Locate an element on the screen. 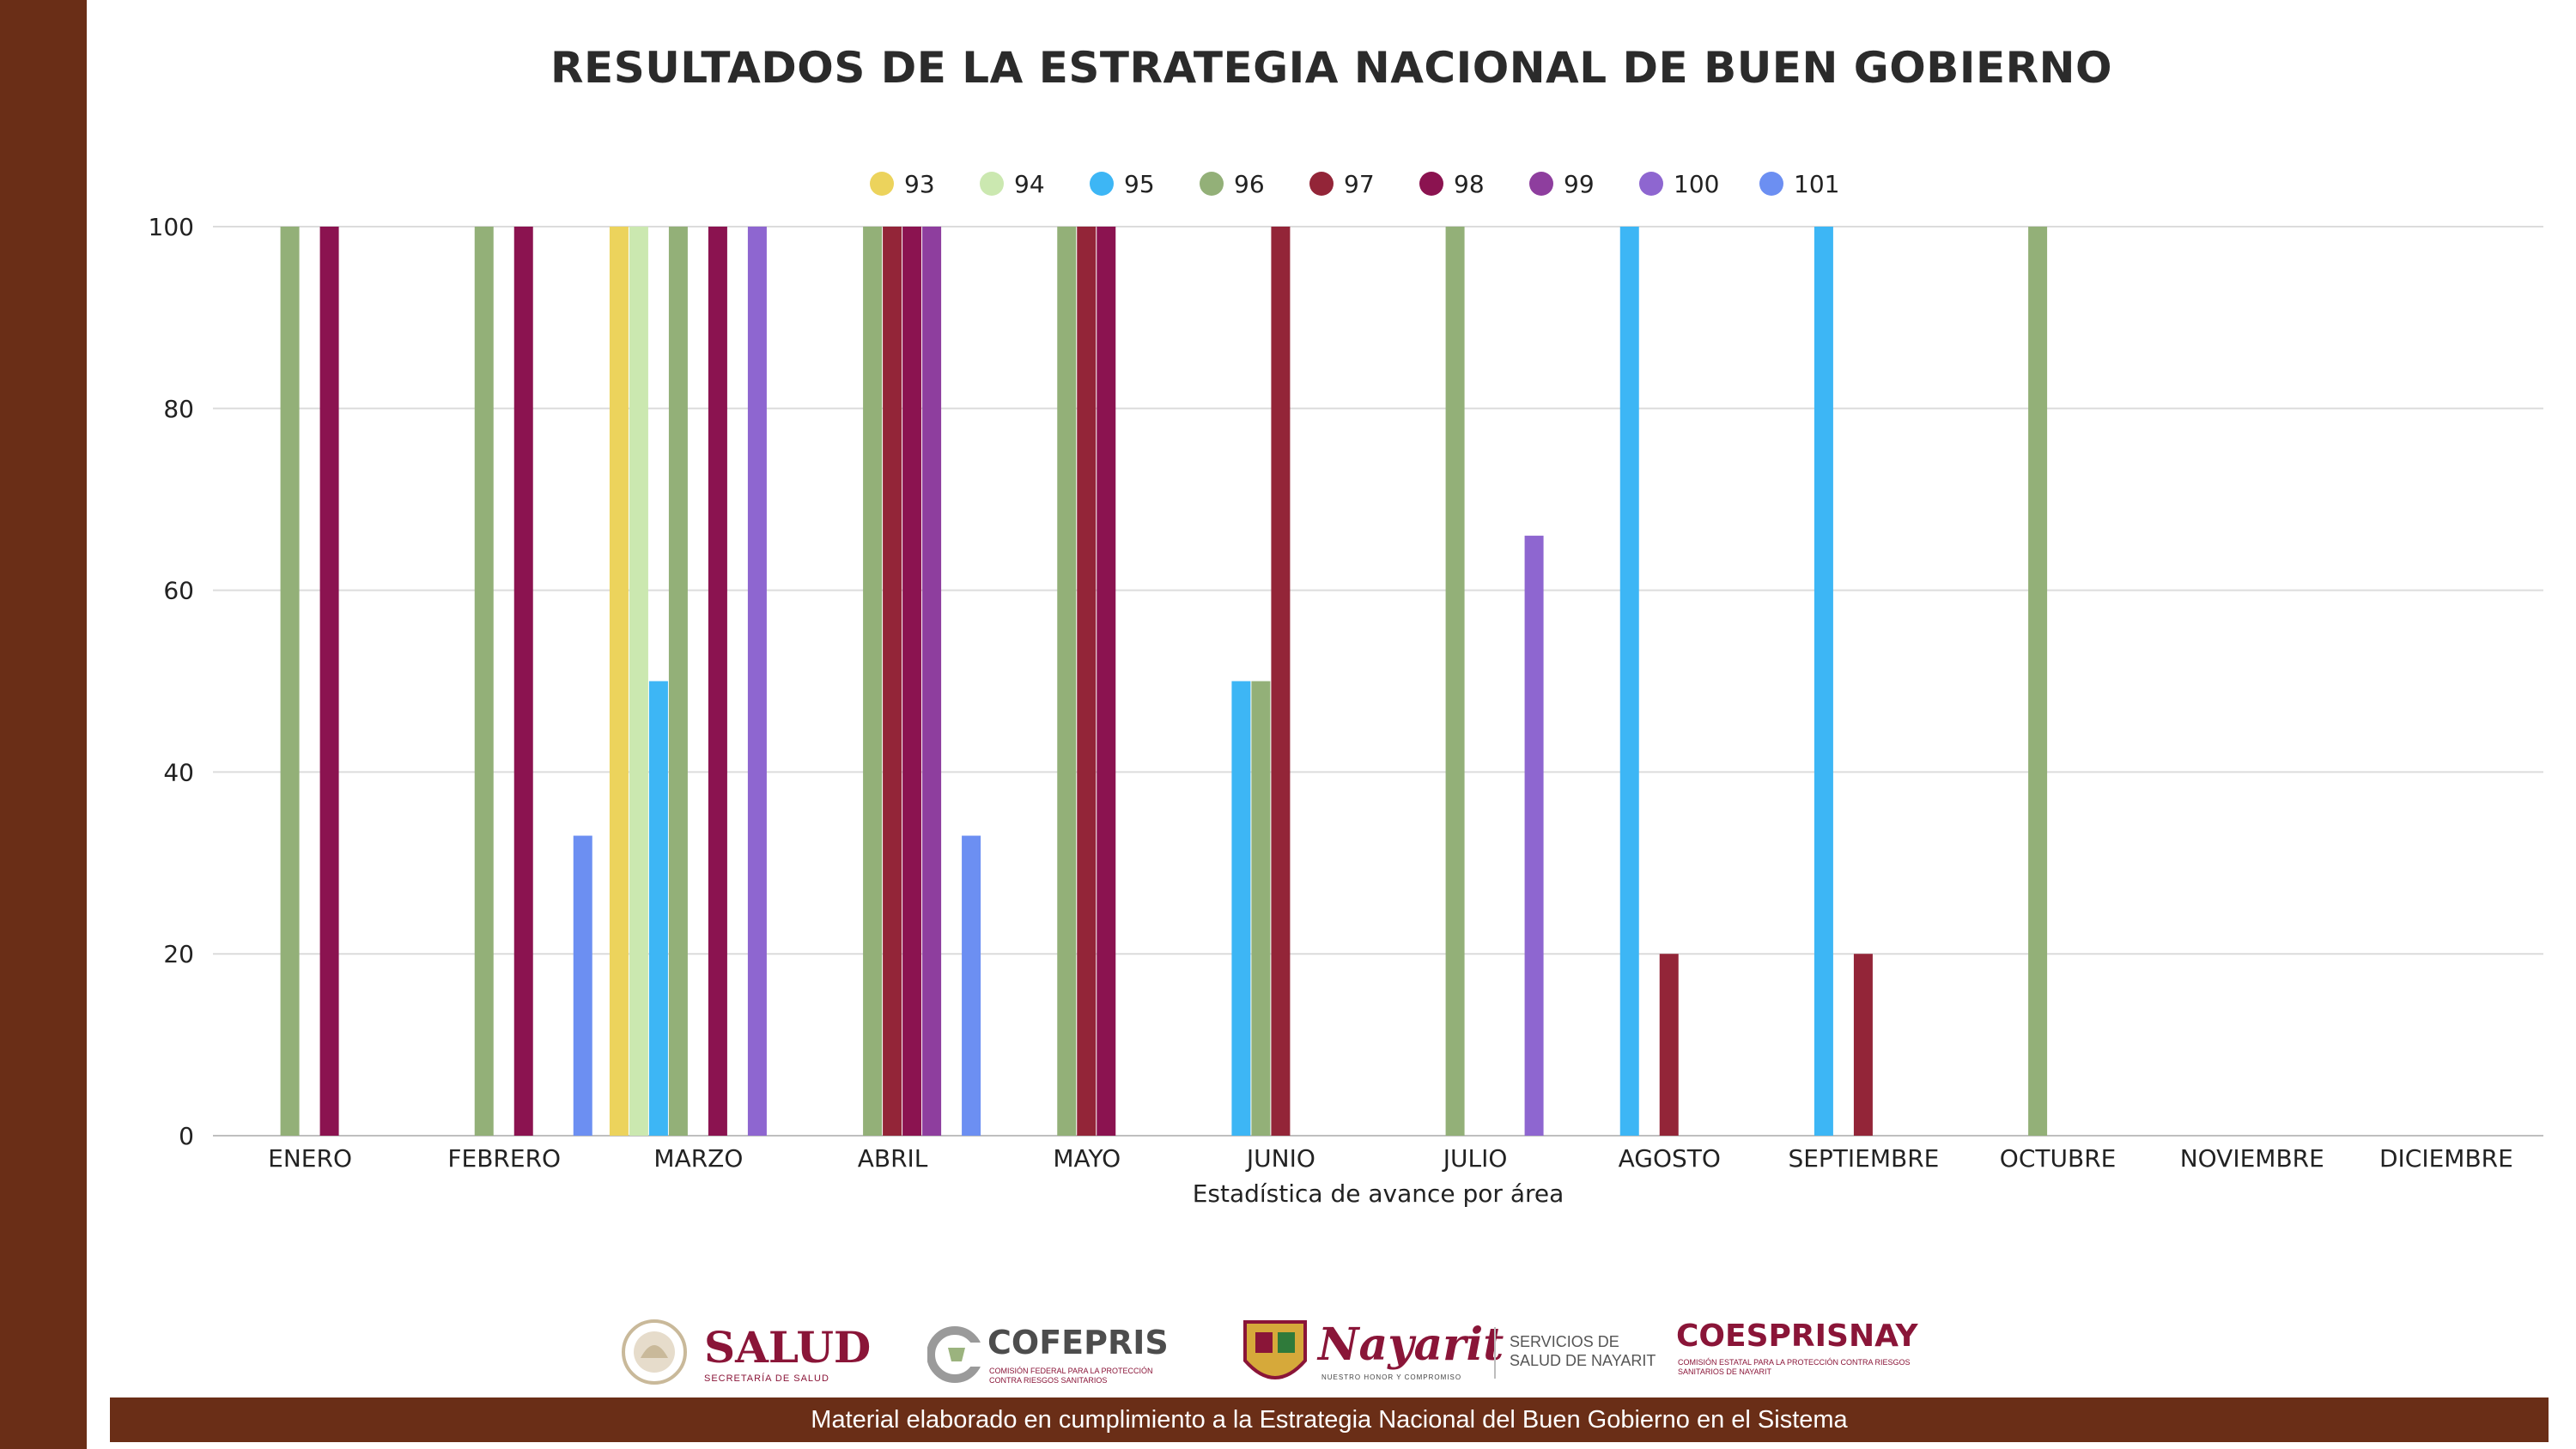  bar-96-abril is located at coordinates (873, 681).